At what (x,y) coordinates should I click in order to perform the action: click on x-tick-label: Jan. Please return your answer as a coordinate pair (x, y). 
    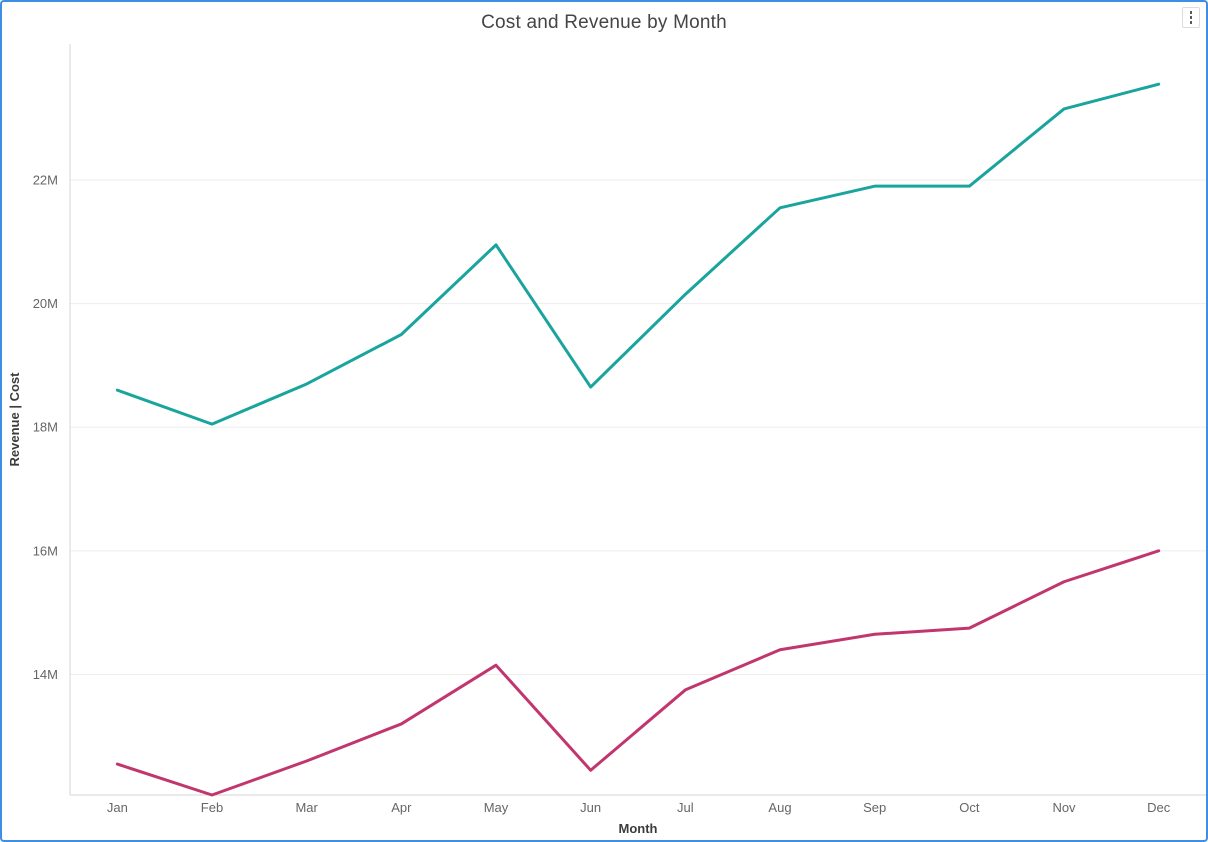
    Looking at the image, I should click on (117, 807).